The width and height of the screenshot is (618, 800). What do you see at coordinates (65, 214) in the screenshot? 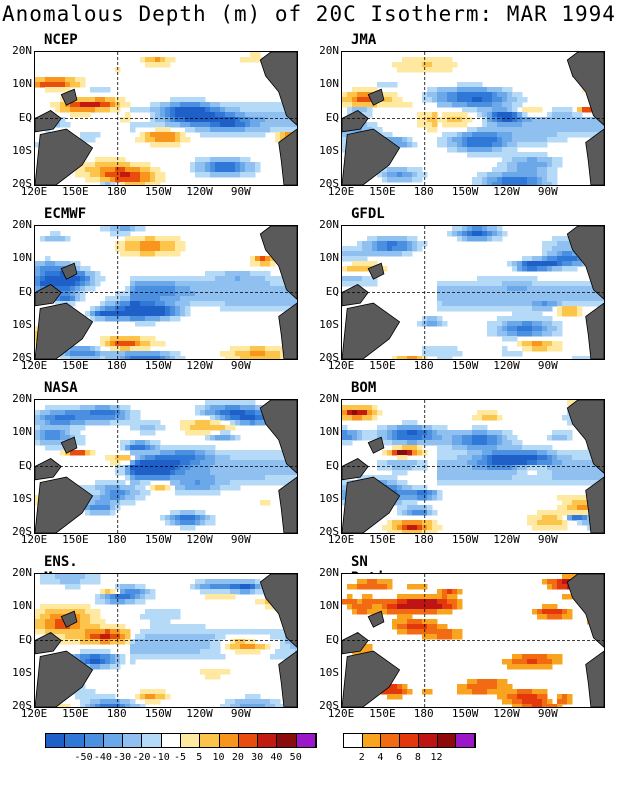
I see `panel-title: ECMWF` at bounding box center [65, 214].